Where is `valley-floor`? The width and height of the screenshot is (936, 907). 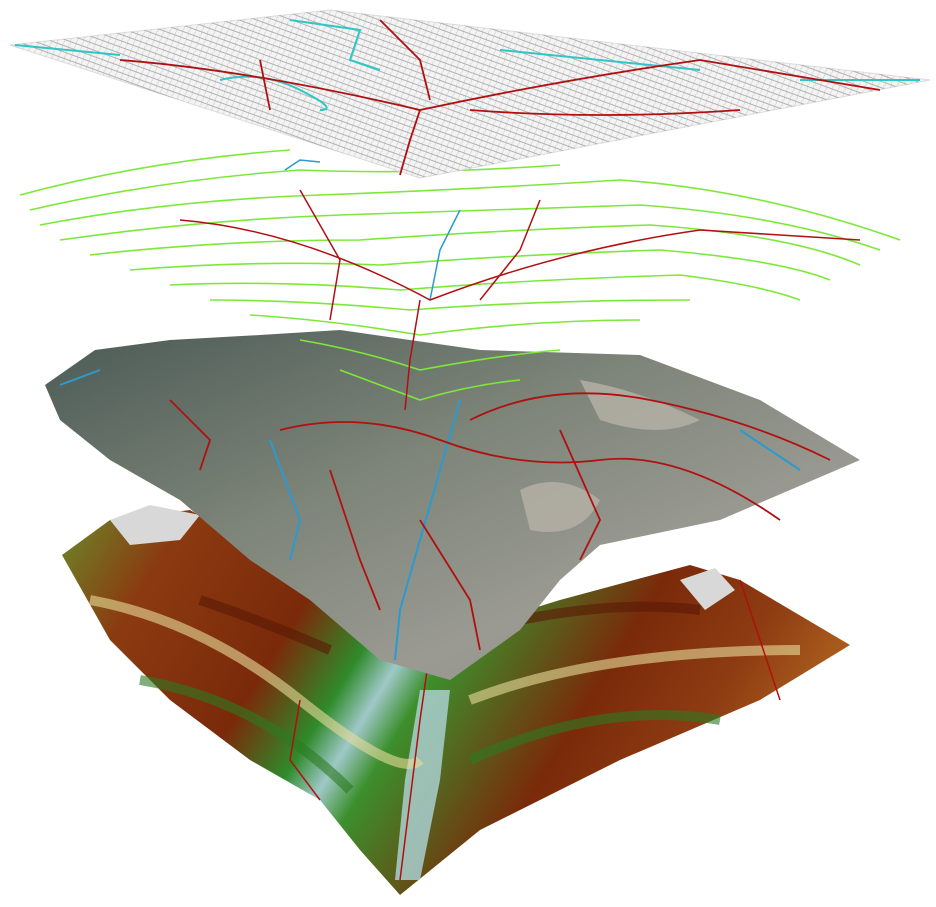
valley-floor is located at coordinates (422, 785).